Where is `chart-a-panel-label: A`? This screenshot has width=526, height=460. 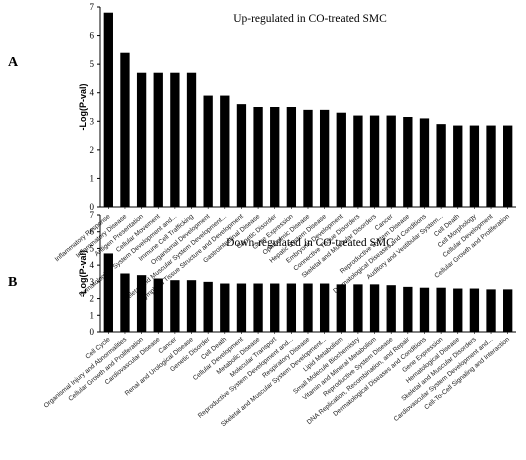
chart-a-panel-label: A is located at coordinates (13, 62).